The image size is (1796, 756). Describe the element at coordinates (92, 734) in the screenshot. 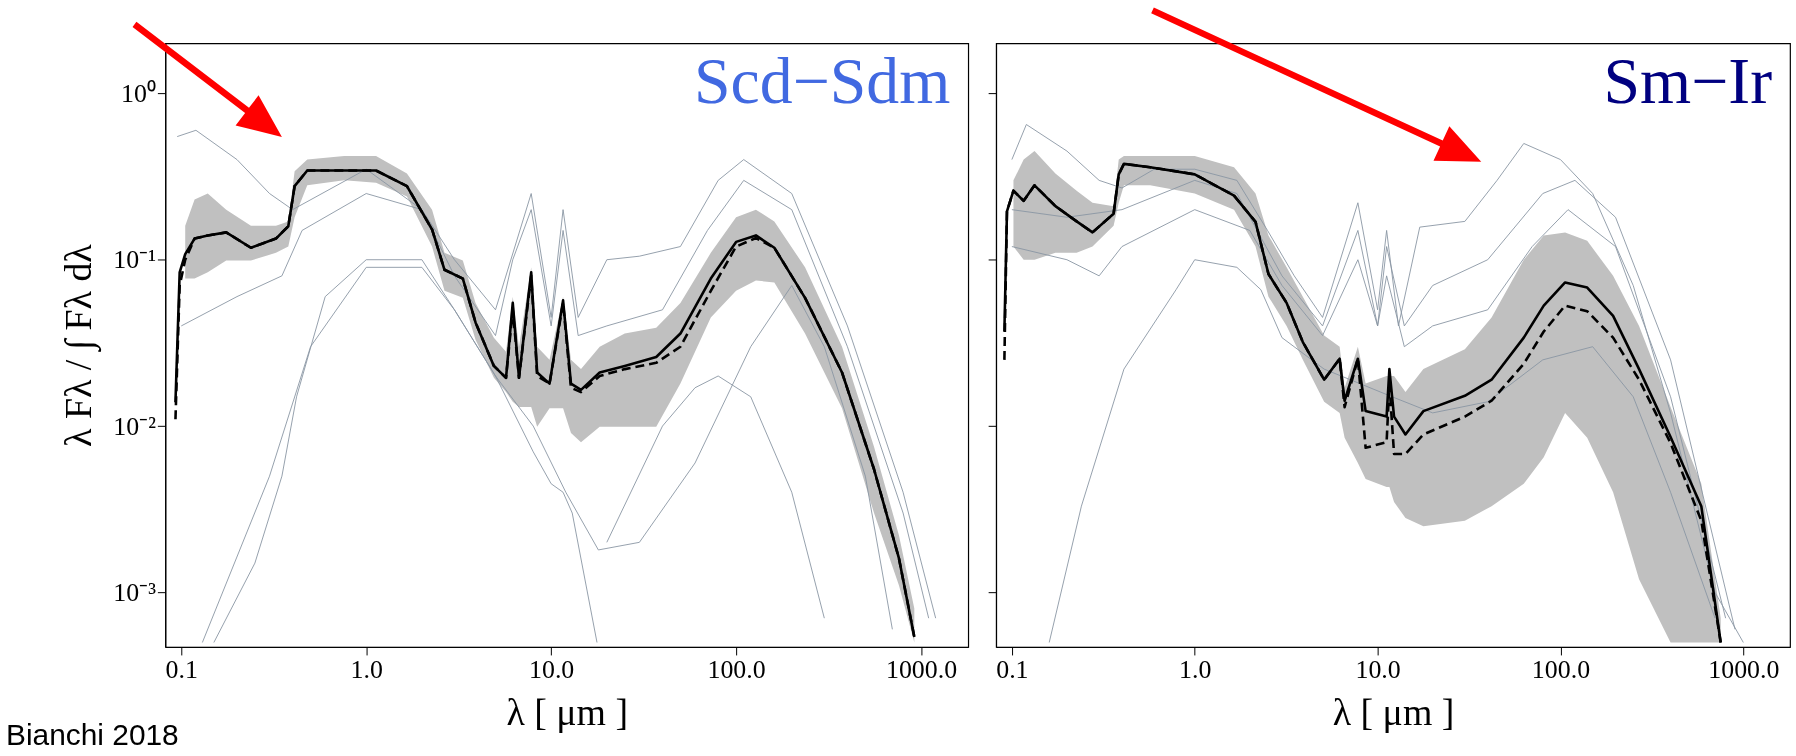

I see `text: Bianchi 2018` at that location.